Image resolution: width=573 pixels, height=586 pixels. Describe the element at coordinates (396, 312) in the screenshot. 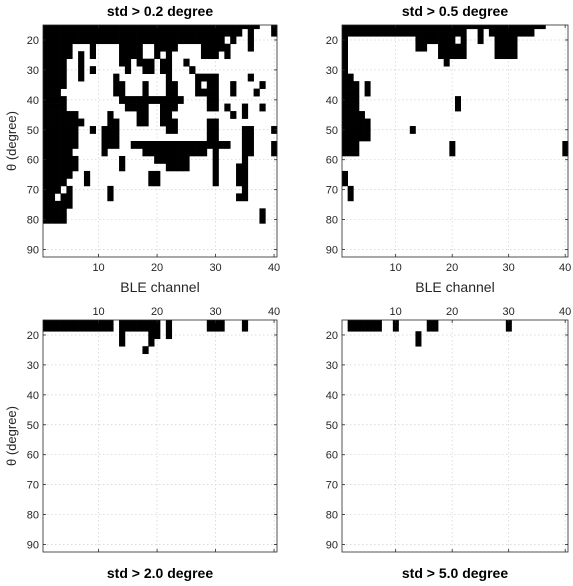

I see `x-tick-label: 10` at that location.